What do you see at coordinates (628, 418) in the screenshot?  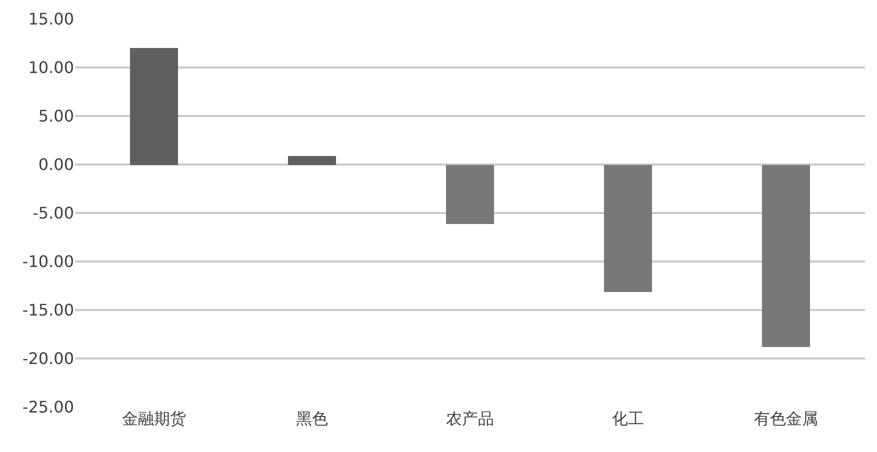 I see `x-tick-label: 化工` at bounding box center [628, 418].